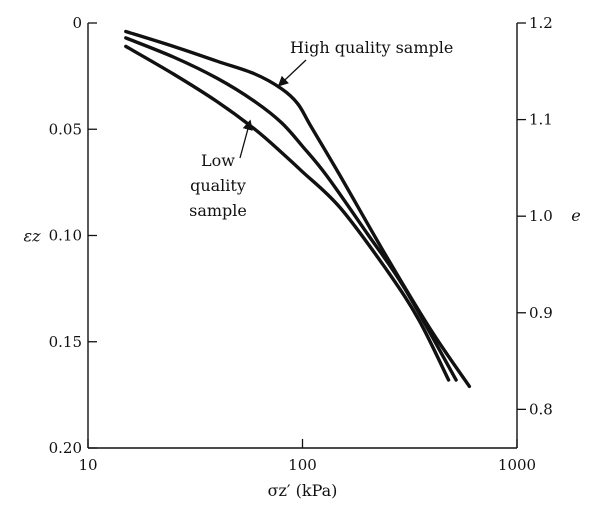 The height and width of the screenshot is (508, 597). What do you see at coordinates (303, 490) in the screenshot?
I see `x-axis-title: σz′ (kPa)` at bounding box center [303, 490].